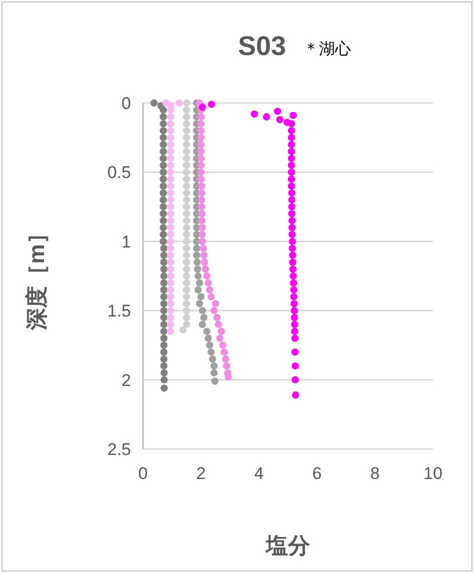  Describe the element at coordinates (119, 172) in the screenshot. I see `y-tick-label: 0.5` at that location.